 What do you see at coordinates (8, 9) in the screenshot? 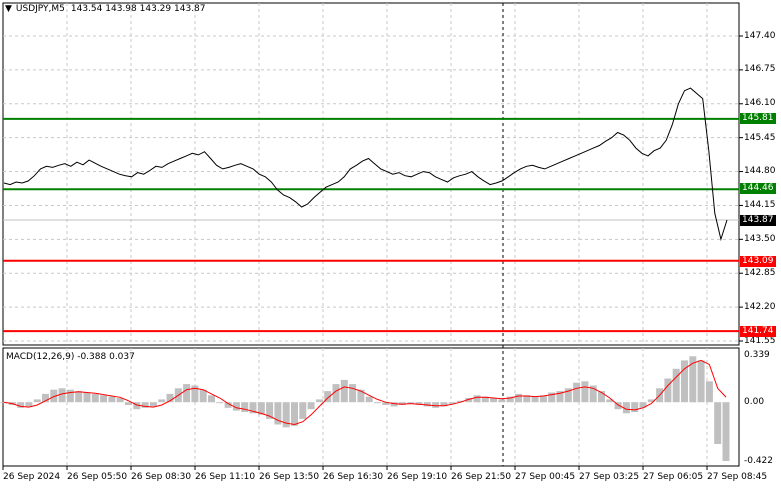
I see `triangle-down-icon: ▼` at bounding box center [8, 9].